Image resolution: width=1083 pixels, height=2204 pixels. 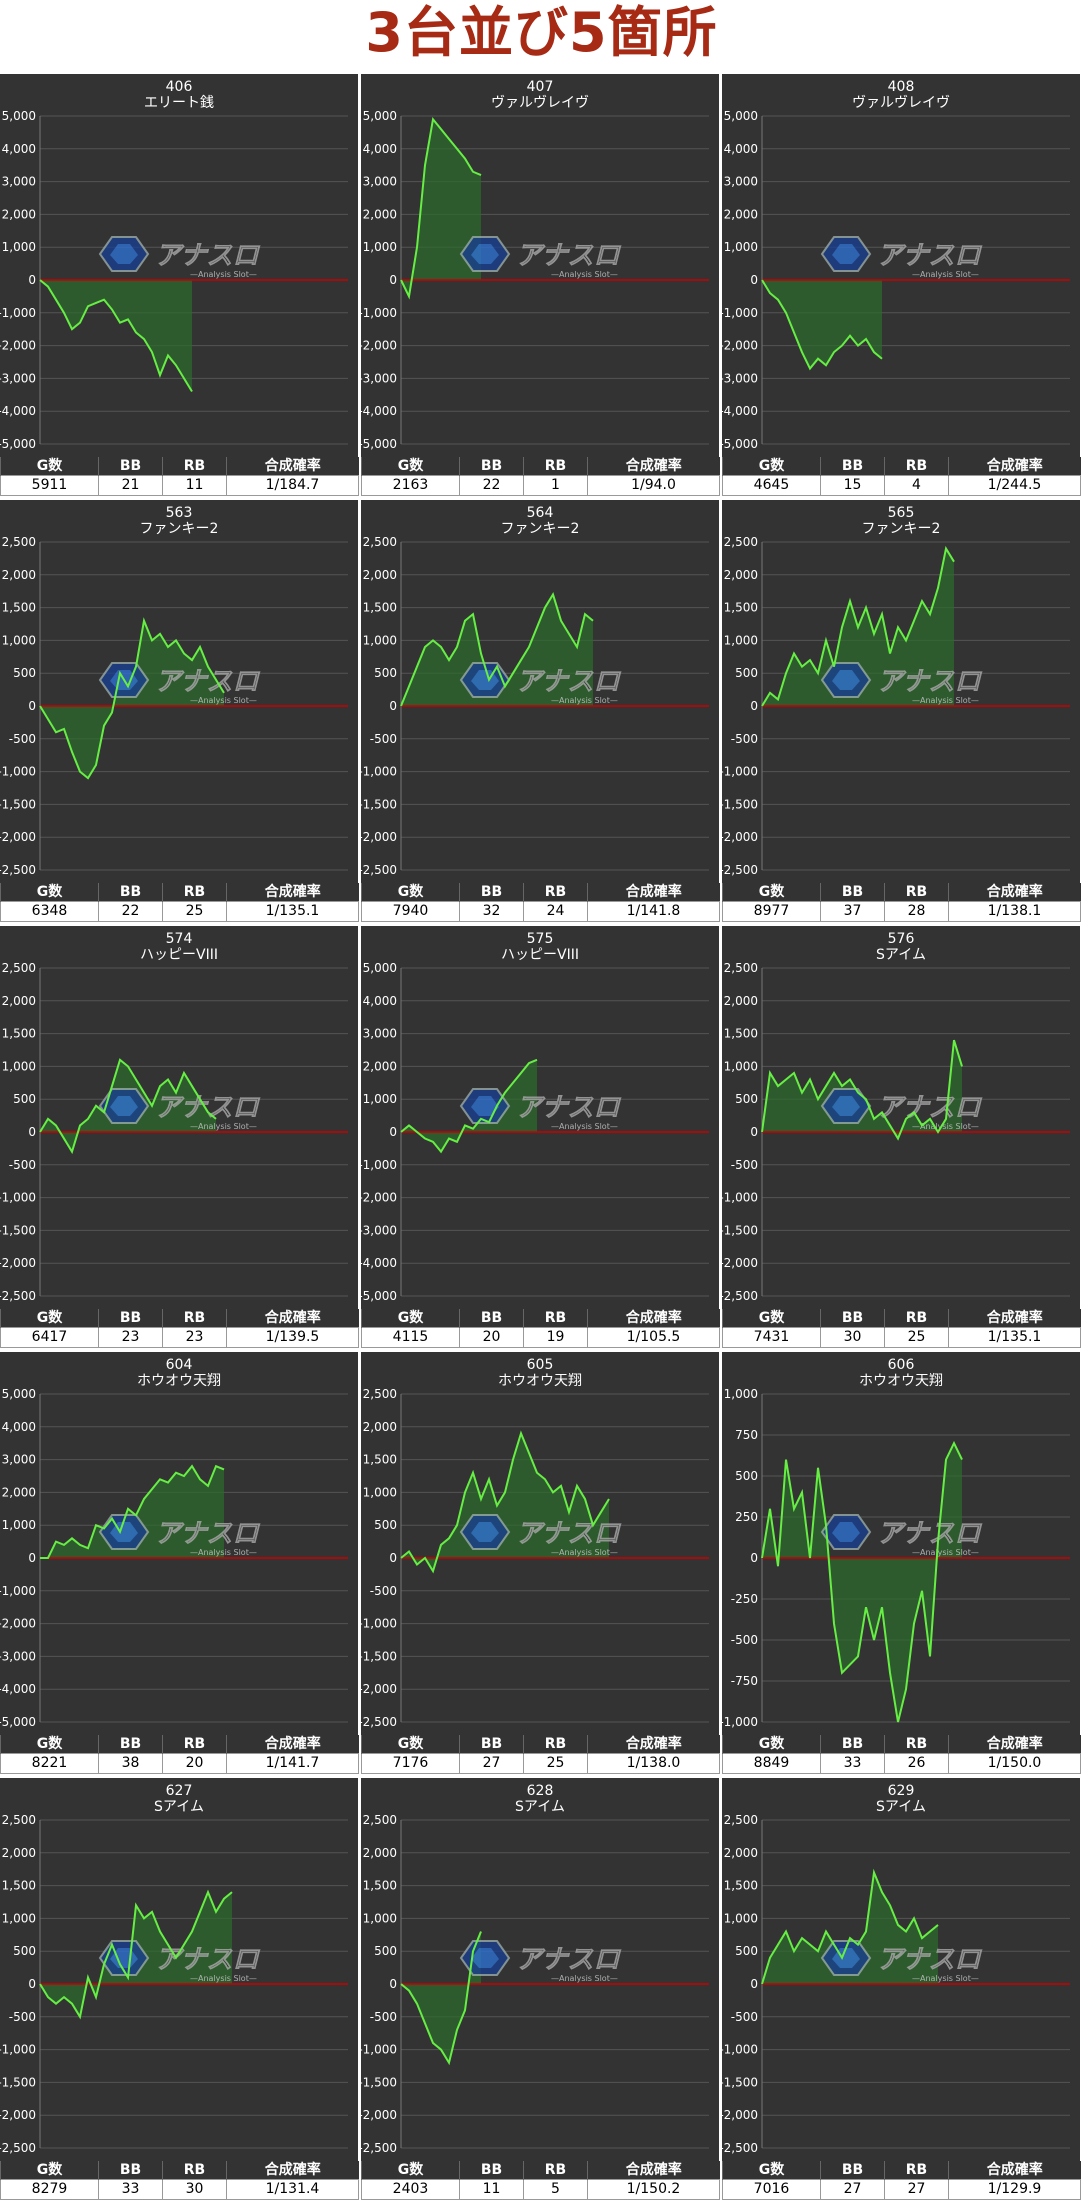 What do you see at coordinates (393, 706) in the screenshot?
I see `y-tick-label: 0` at bounding box center [393, 706].